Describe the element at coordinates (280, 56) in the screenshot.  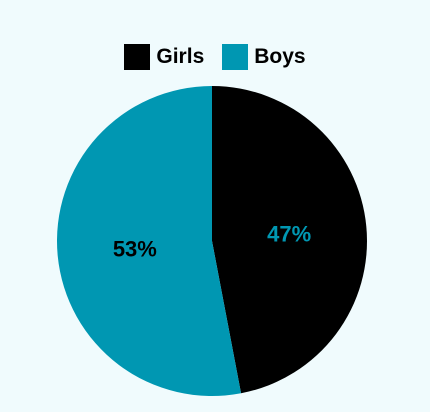
I see `legend-label-boys: Boys` at that location.